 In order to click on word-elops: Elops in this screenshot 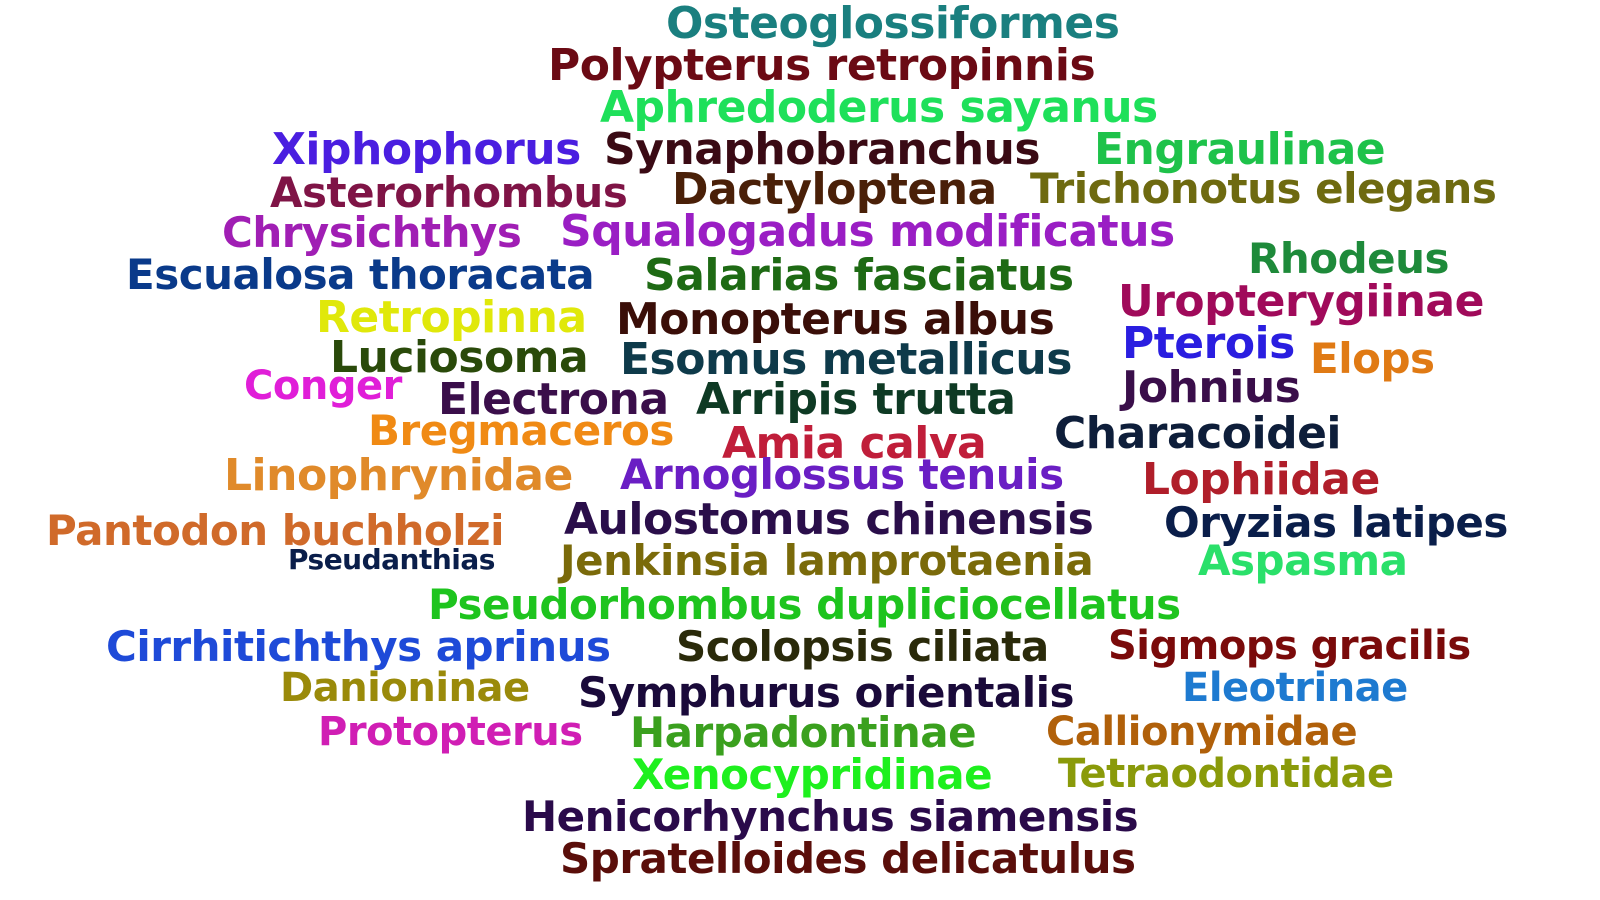, I will do `click(1372, 358)`.